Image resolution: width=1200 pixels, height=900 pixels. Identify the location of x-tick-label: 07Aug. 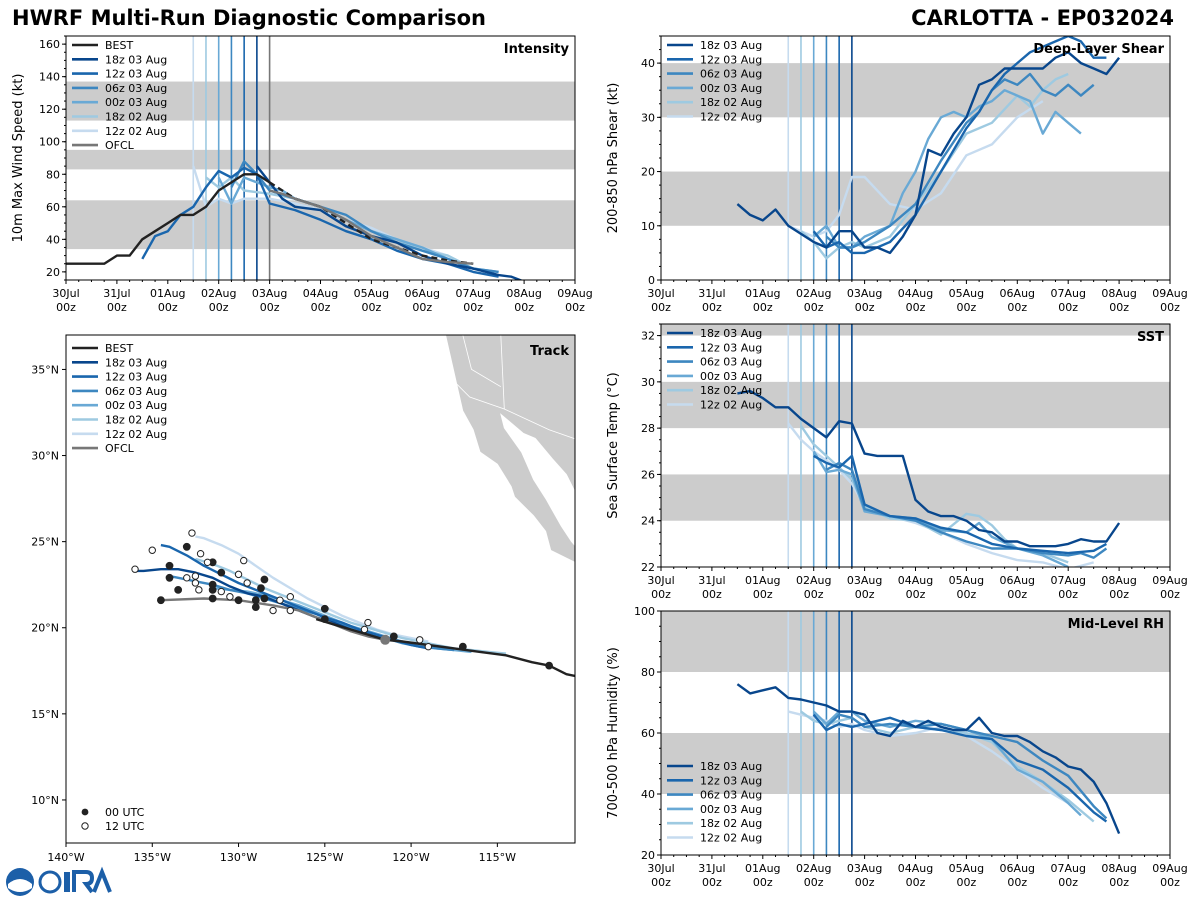
(1067, 293).